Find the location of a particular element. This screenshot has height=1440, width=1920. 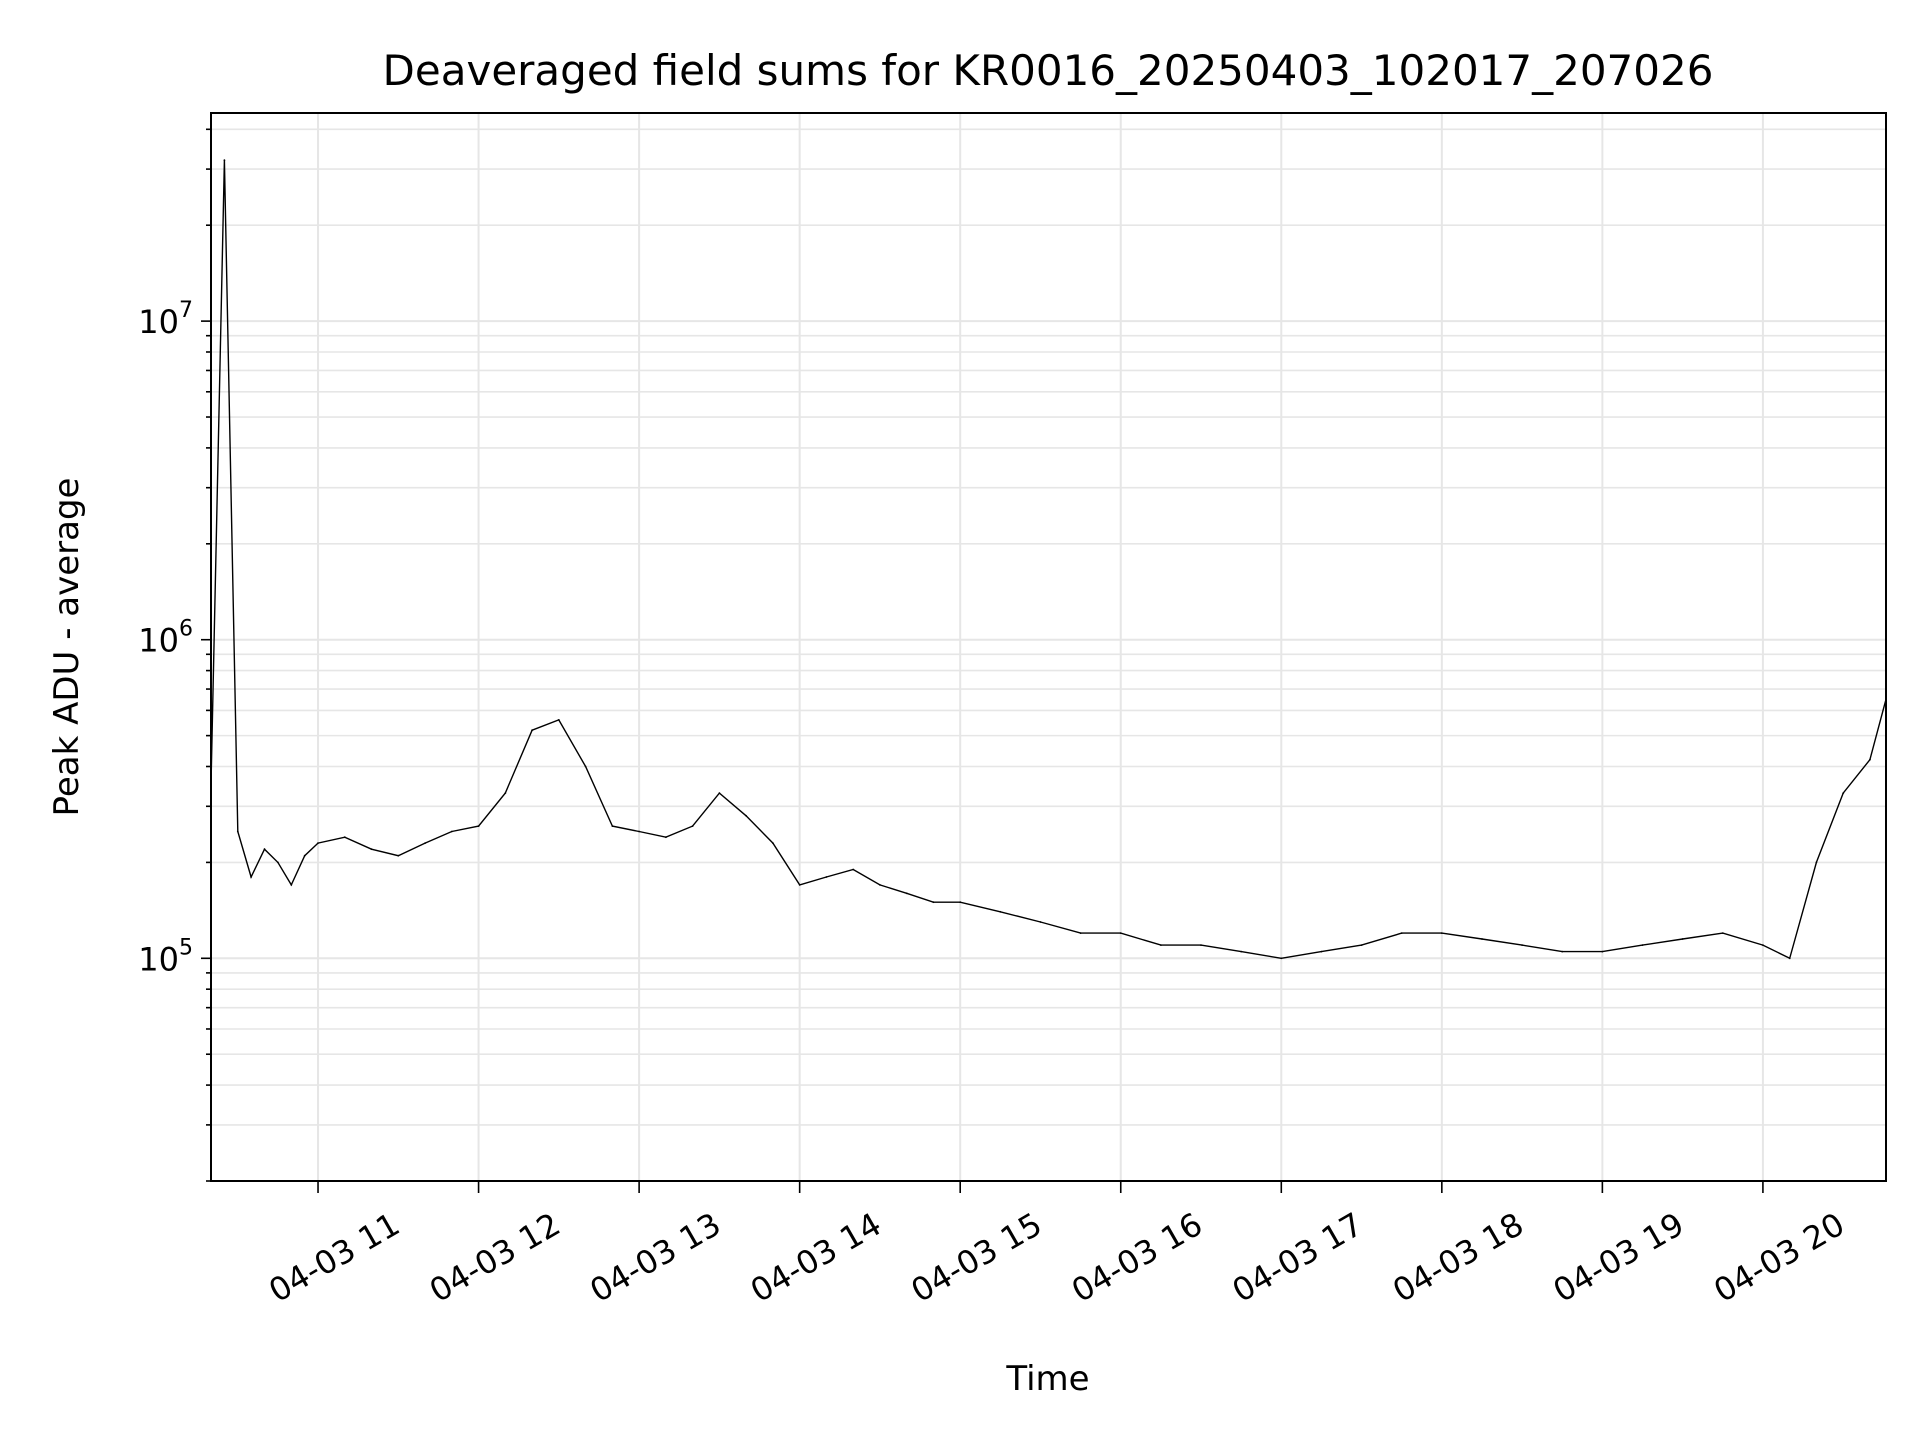

y-tick-exponent: 7 is located at coordinates (186, 310).